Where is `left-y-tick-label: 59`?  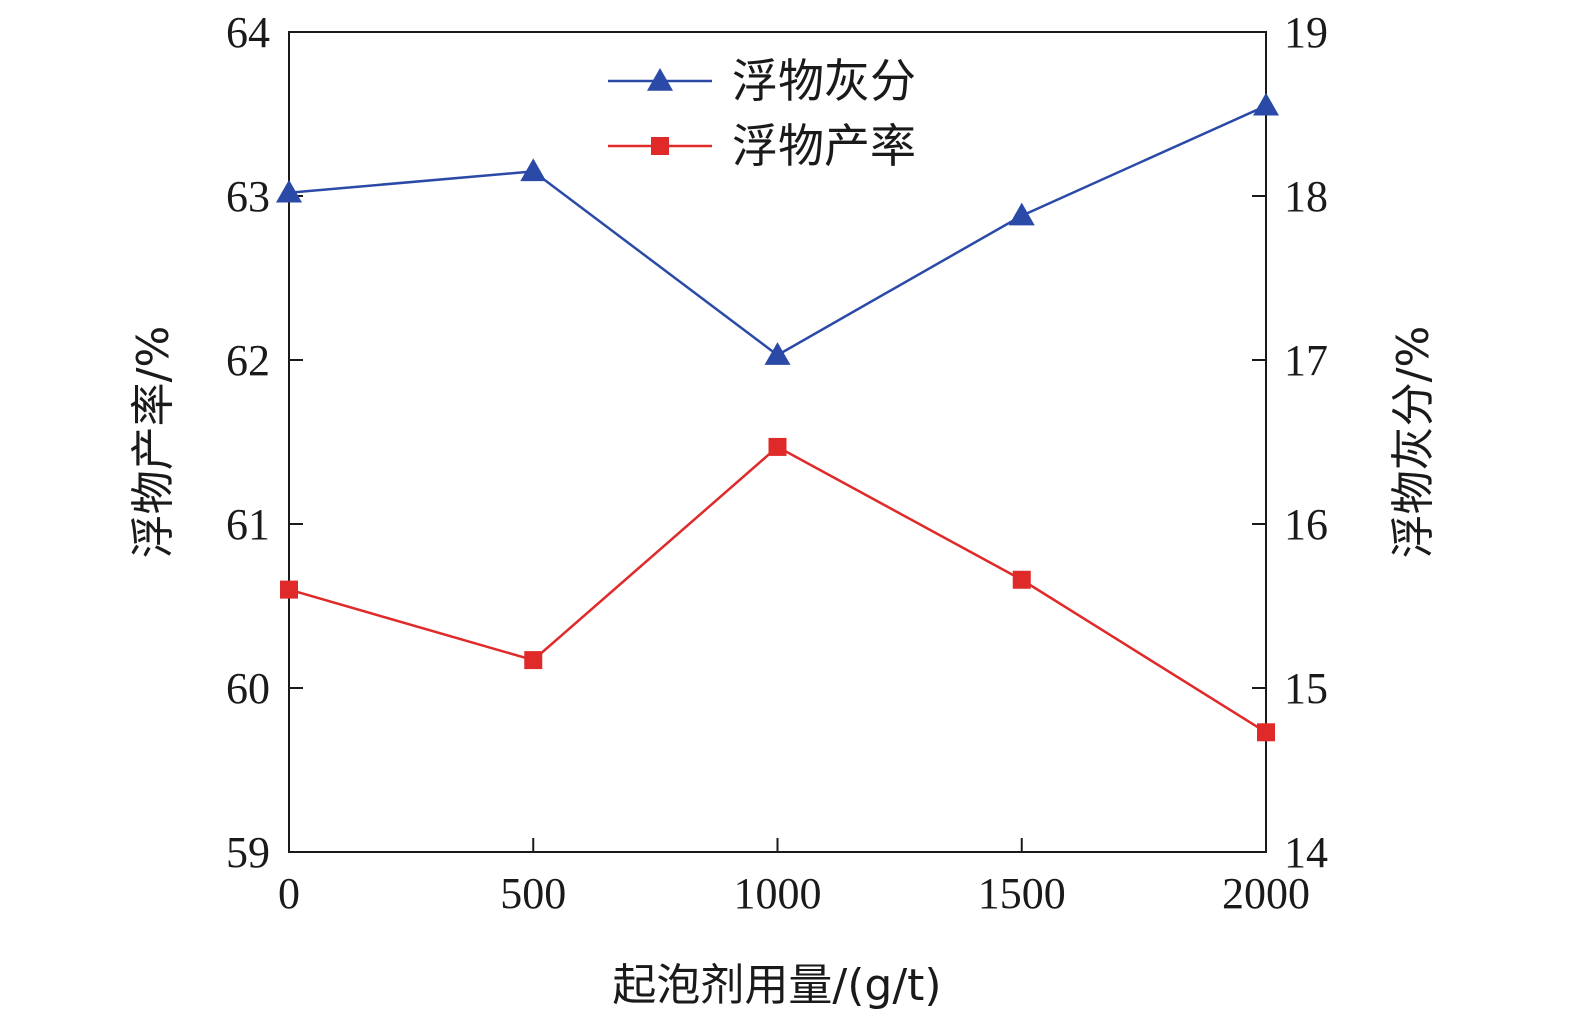
left-y-tick-label: 59 is located at coordinates (248, 852).